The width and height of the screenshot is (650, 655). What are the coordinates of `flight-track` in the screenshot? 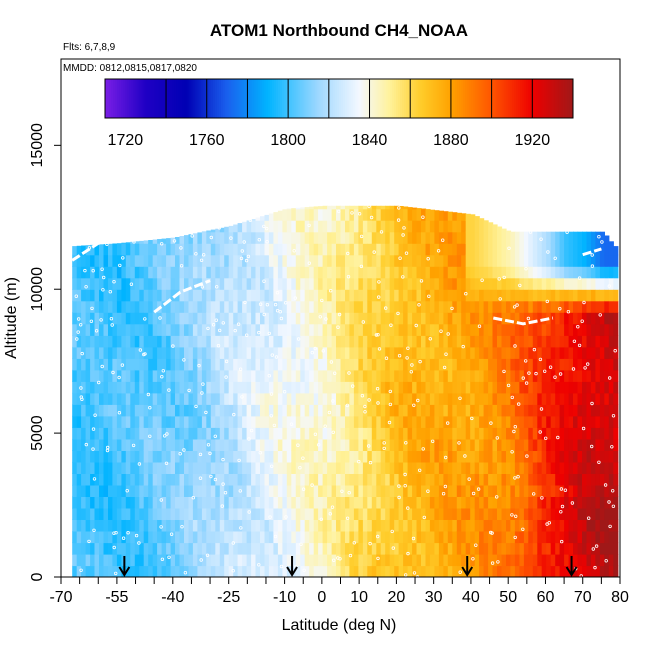 It's located at (523, 321).